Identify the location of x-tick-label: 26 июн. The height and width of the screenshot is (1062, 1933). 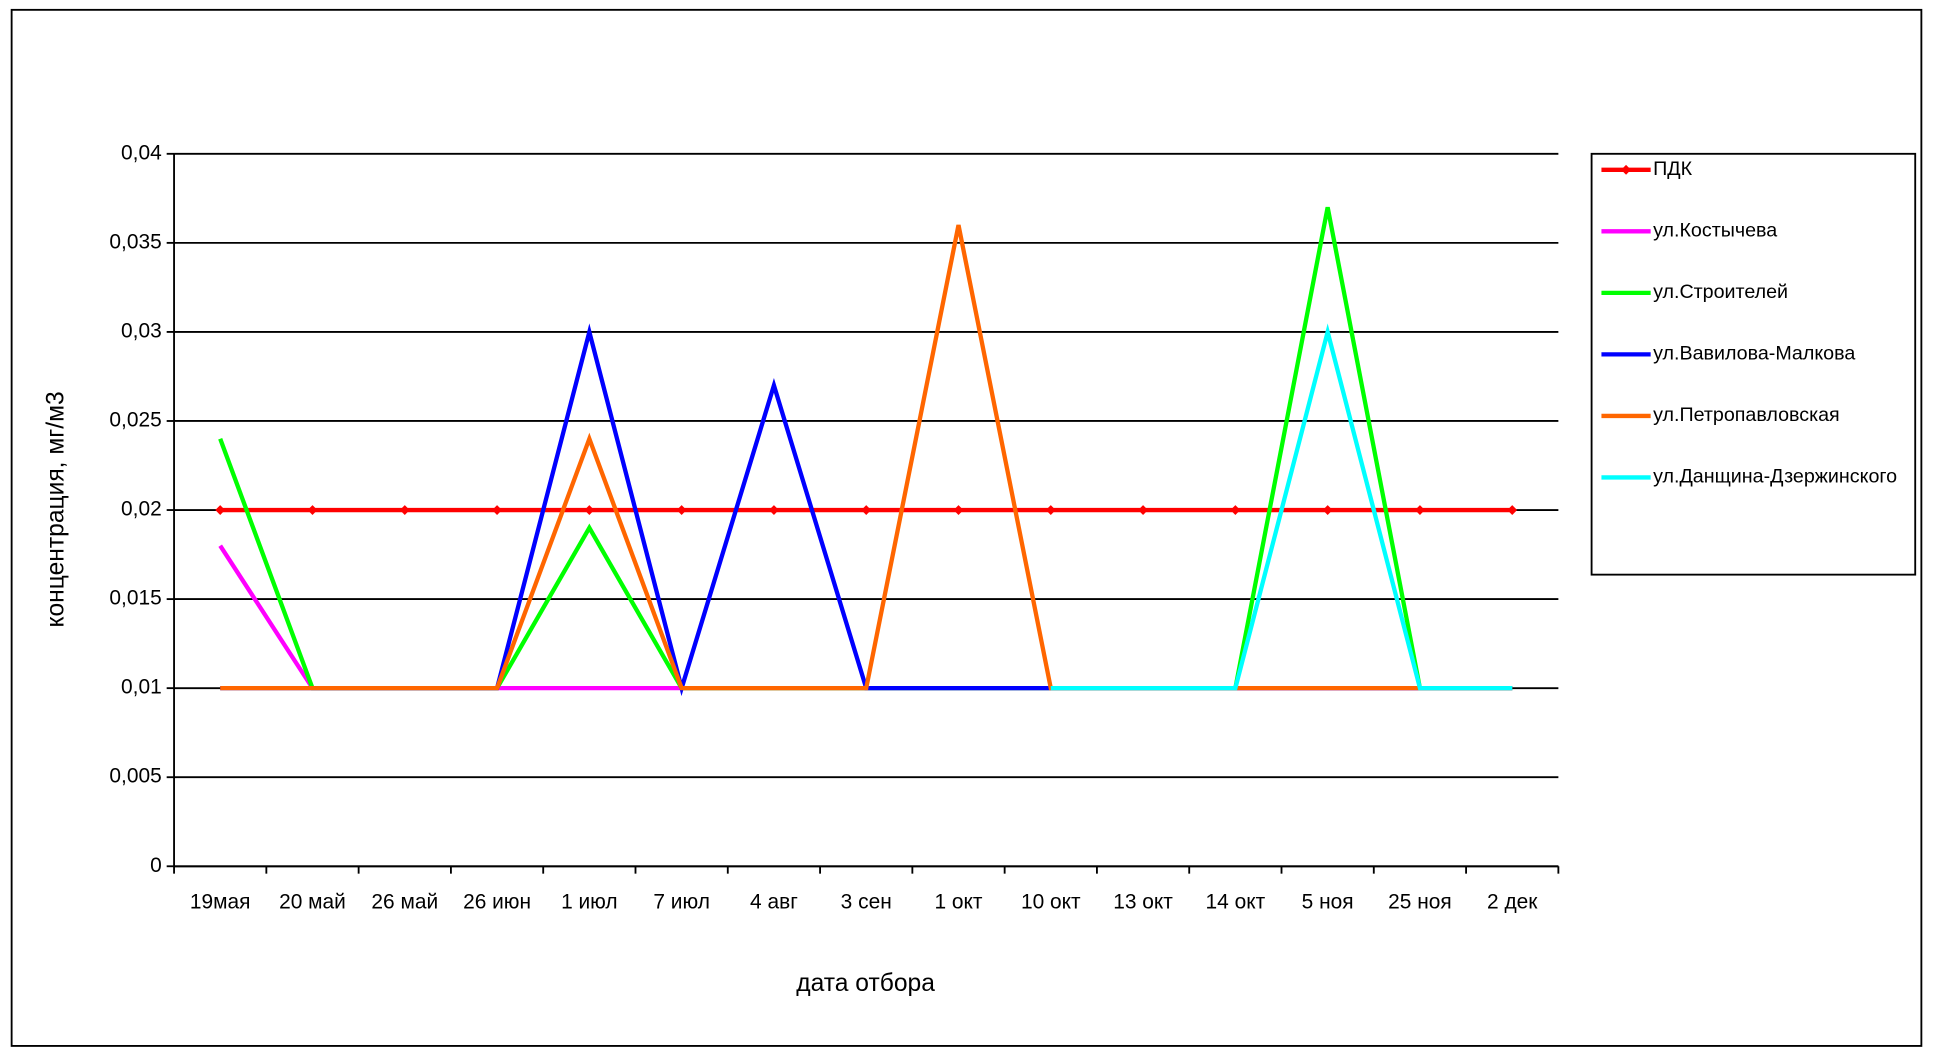
(497, 902).